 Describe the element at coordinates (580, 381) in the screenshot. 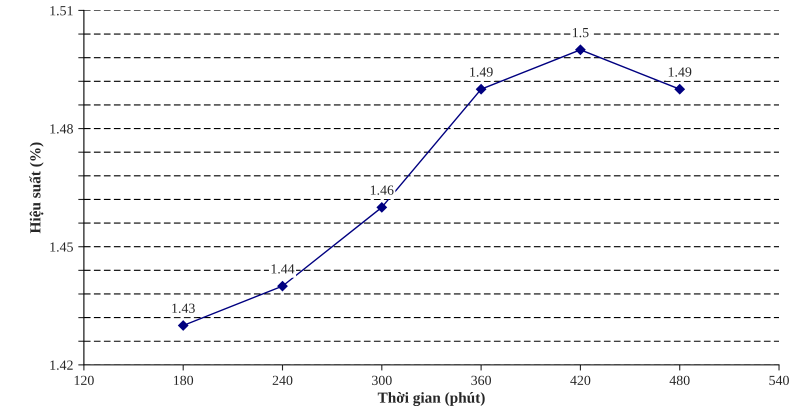

I see `x-tick-label: 420` at that location.